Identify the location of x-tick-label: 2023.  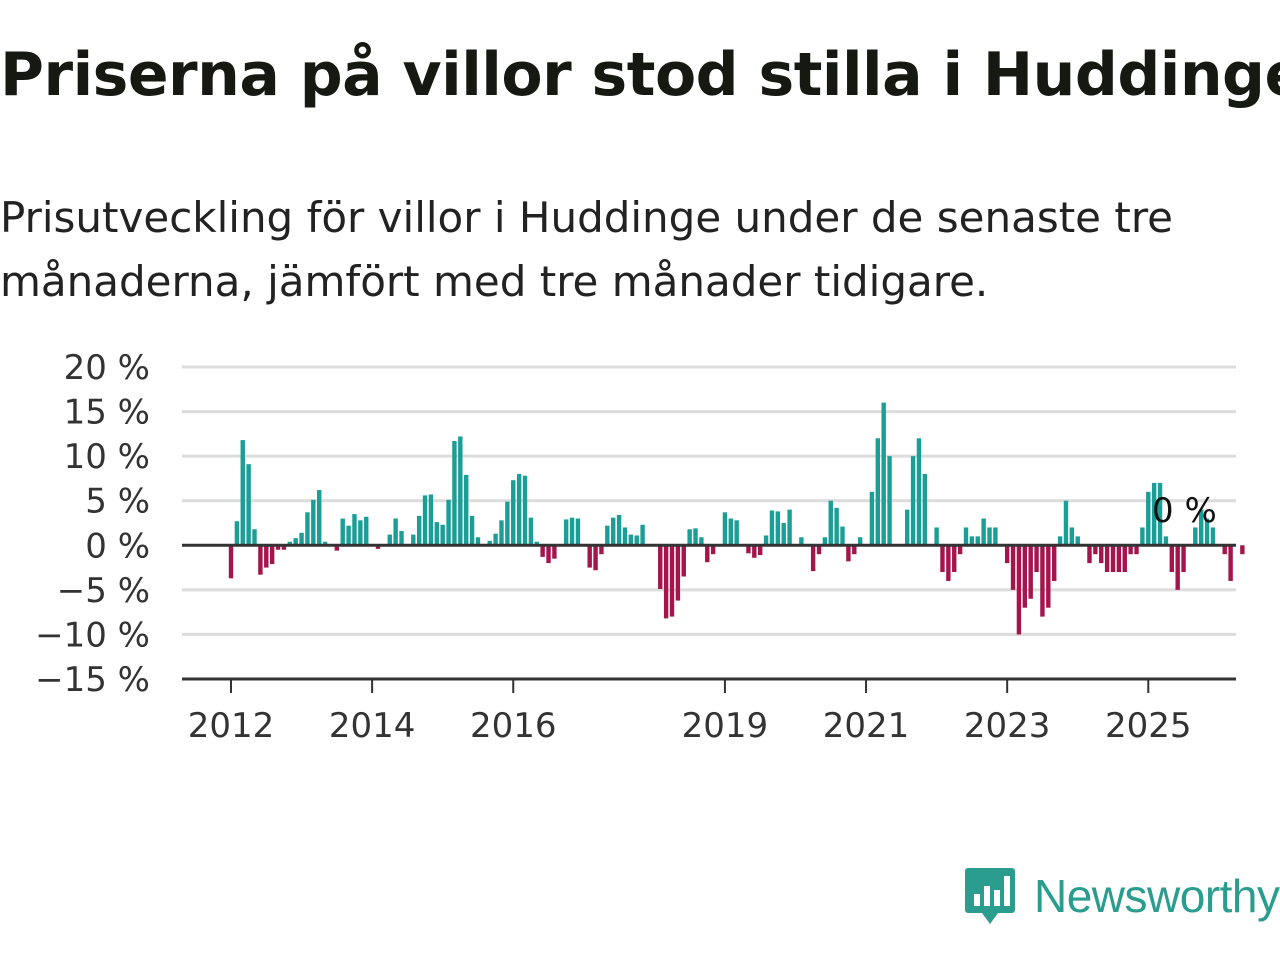
(1007, 726).